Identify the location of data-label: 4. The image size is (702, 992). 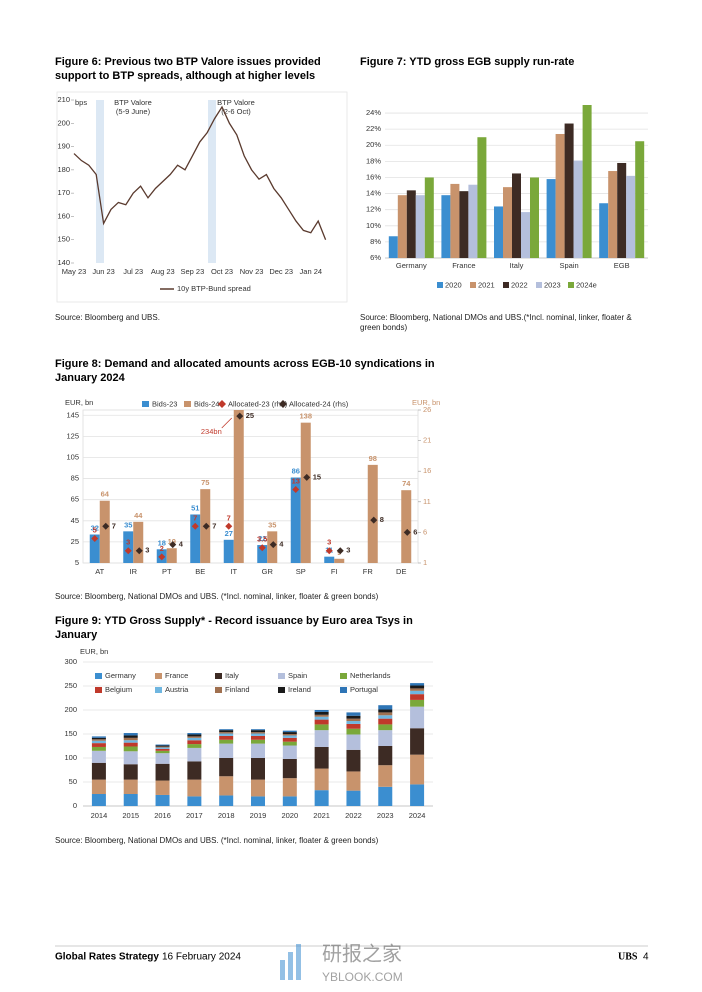
(281, 544).